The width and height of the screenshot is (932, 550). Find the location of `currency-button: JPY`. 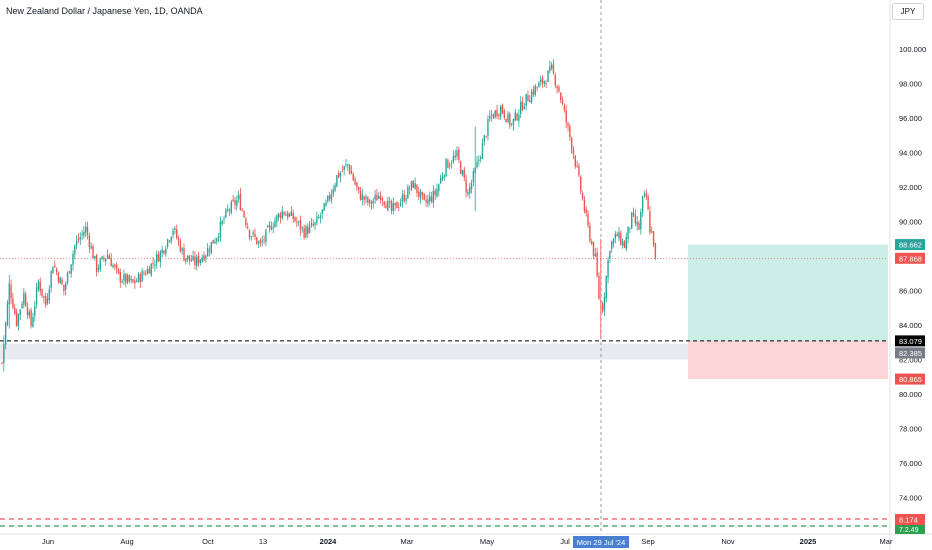

currency-button: JPY is located at coordinates (908, 11).